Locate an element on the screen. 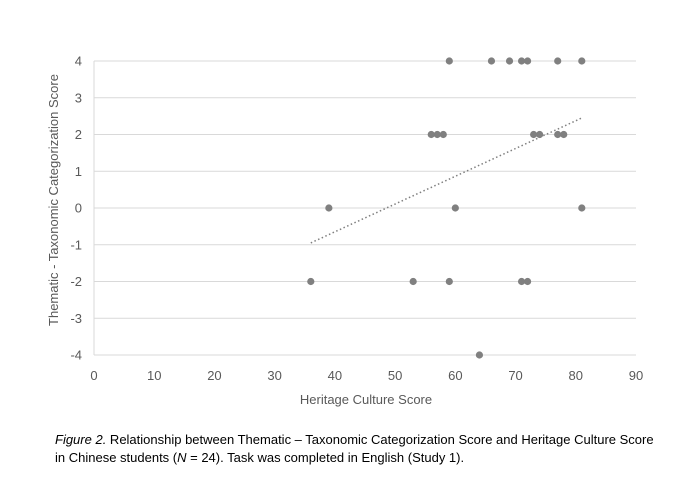  y-tick-label: -1 is located at coordinates (76, 244).